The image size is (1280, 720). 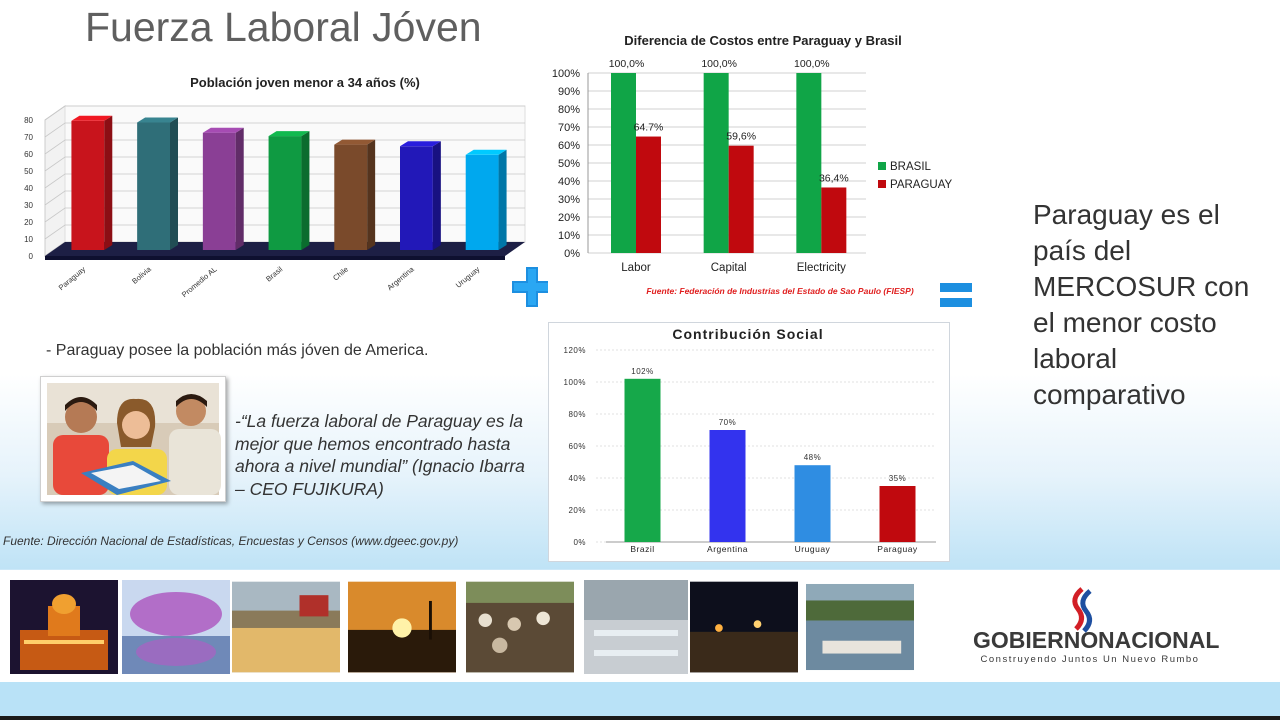 What do you see at coordinates (199, 282) in the screenshot?
I see `chart1-category-label: Promedio AL` at bounding box center [199, 282].